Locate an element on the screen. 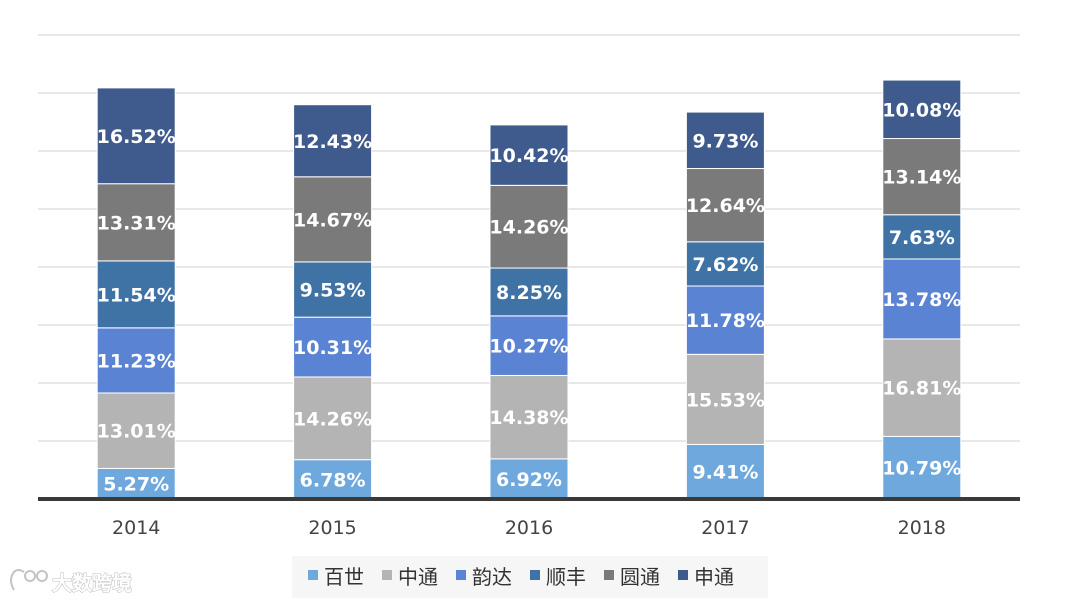 The image size is (1080, 602). data-label: 7.63% is located at coordinates (922, 238).